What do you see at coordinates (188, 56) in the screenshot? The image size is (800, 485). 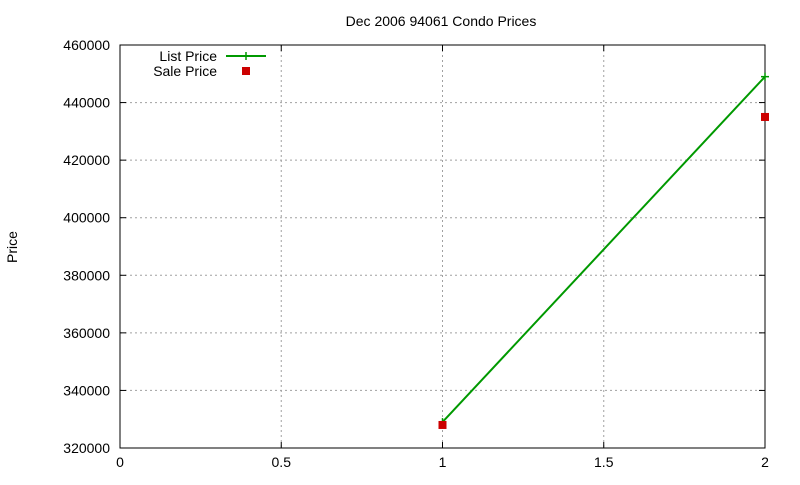 I see `legend-label-list-price: List Price` at bounding box center [188, 56].